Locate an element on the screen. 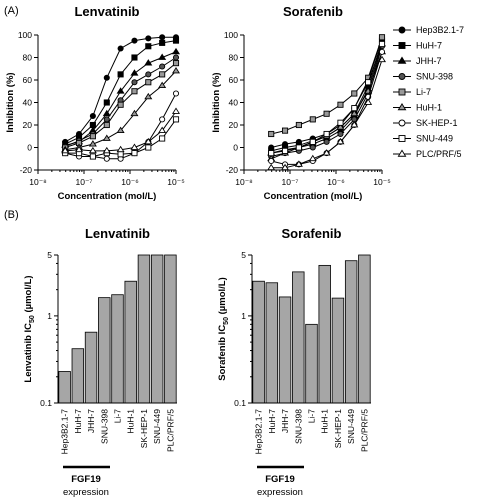  y-tick-label: 0 is located at coordinates (29, 148).